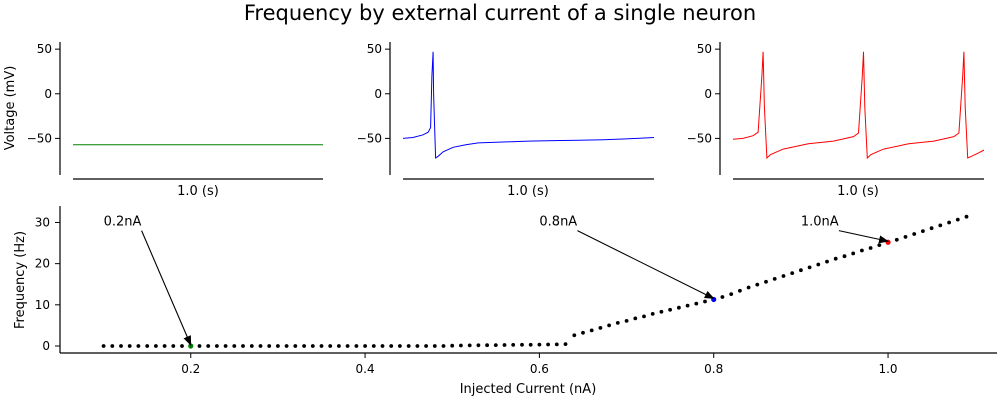 This screenshot has width=1000, height=400. Describe the element at coordinates (20, 280) in the screenshot. I see `y-axis-label: Frequency (Hz)` at that location.